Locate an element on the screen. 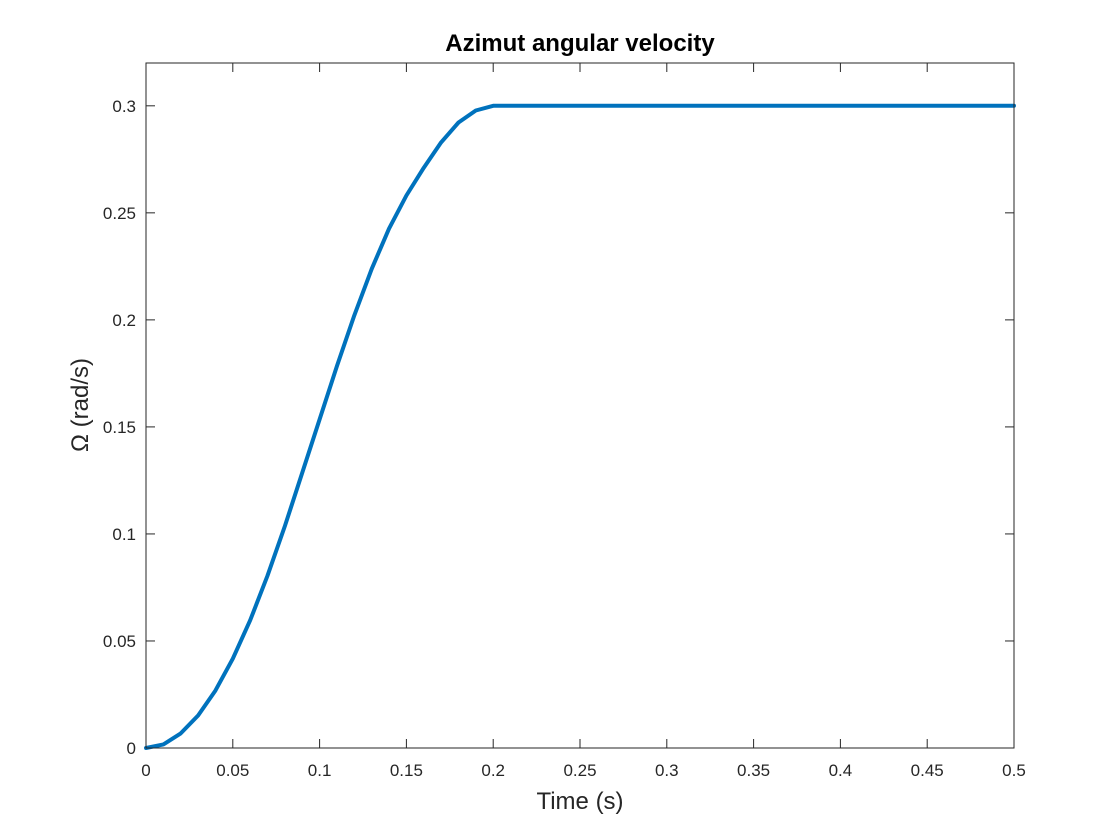 The width and height of the screenshot is (1120, 840). y-axis-label: Ω (rad/s) is located at coordinates (80, 405).